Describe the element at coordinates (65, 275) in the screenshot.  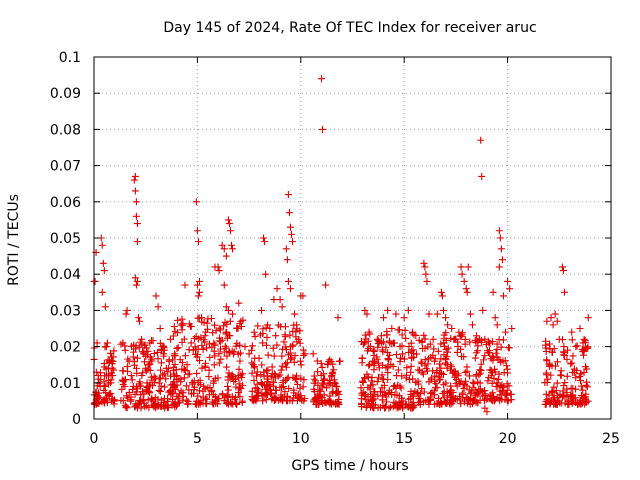
I see `y-tick-label: 0.04` at that location.